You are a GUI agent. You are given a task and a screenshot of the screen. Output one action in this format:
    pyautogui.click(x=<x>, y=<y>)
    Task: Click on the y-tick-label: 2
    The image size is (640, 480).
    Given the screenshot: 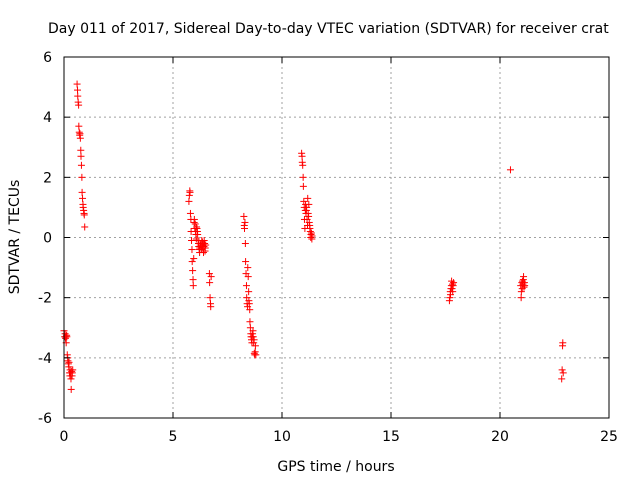 What is the action you would take?
    pyautogui.click(x=47, y=178)
    